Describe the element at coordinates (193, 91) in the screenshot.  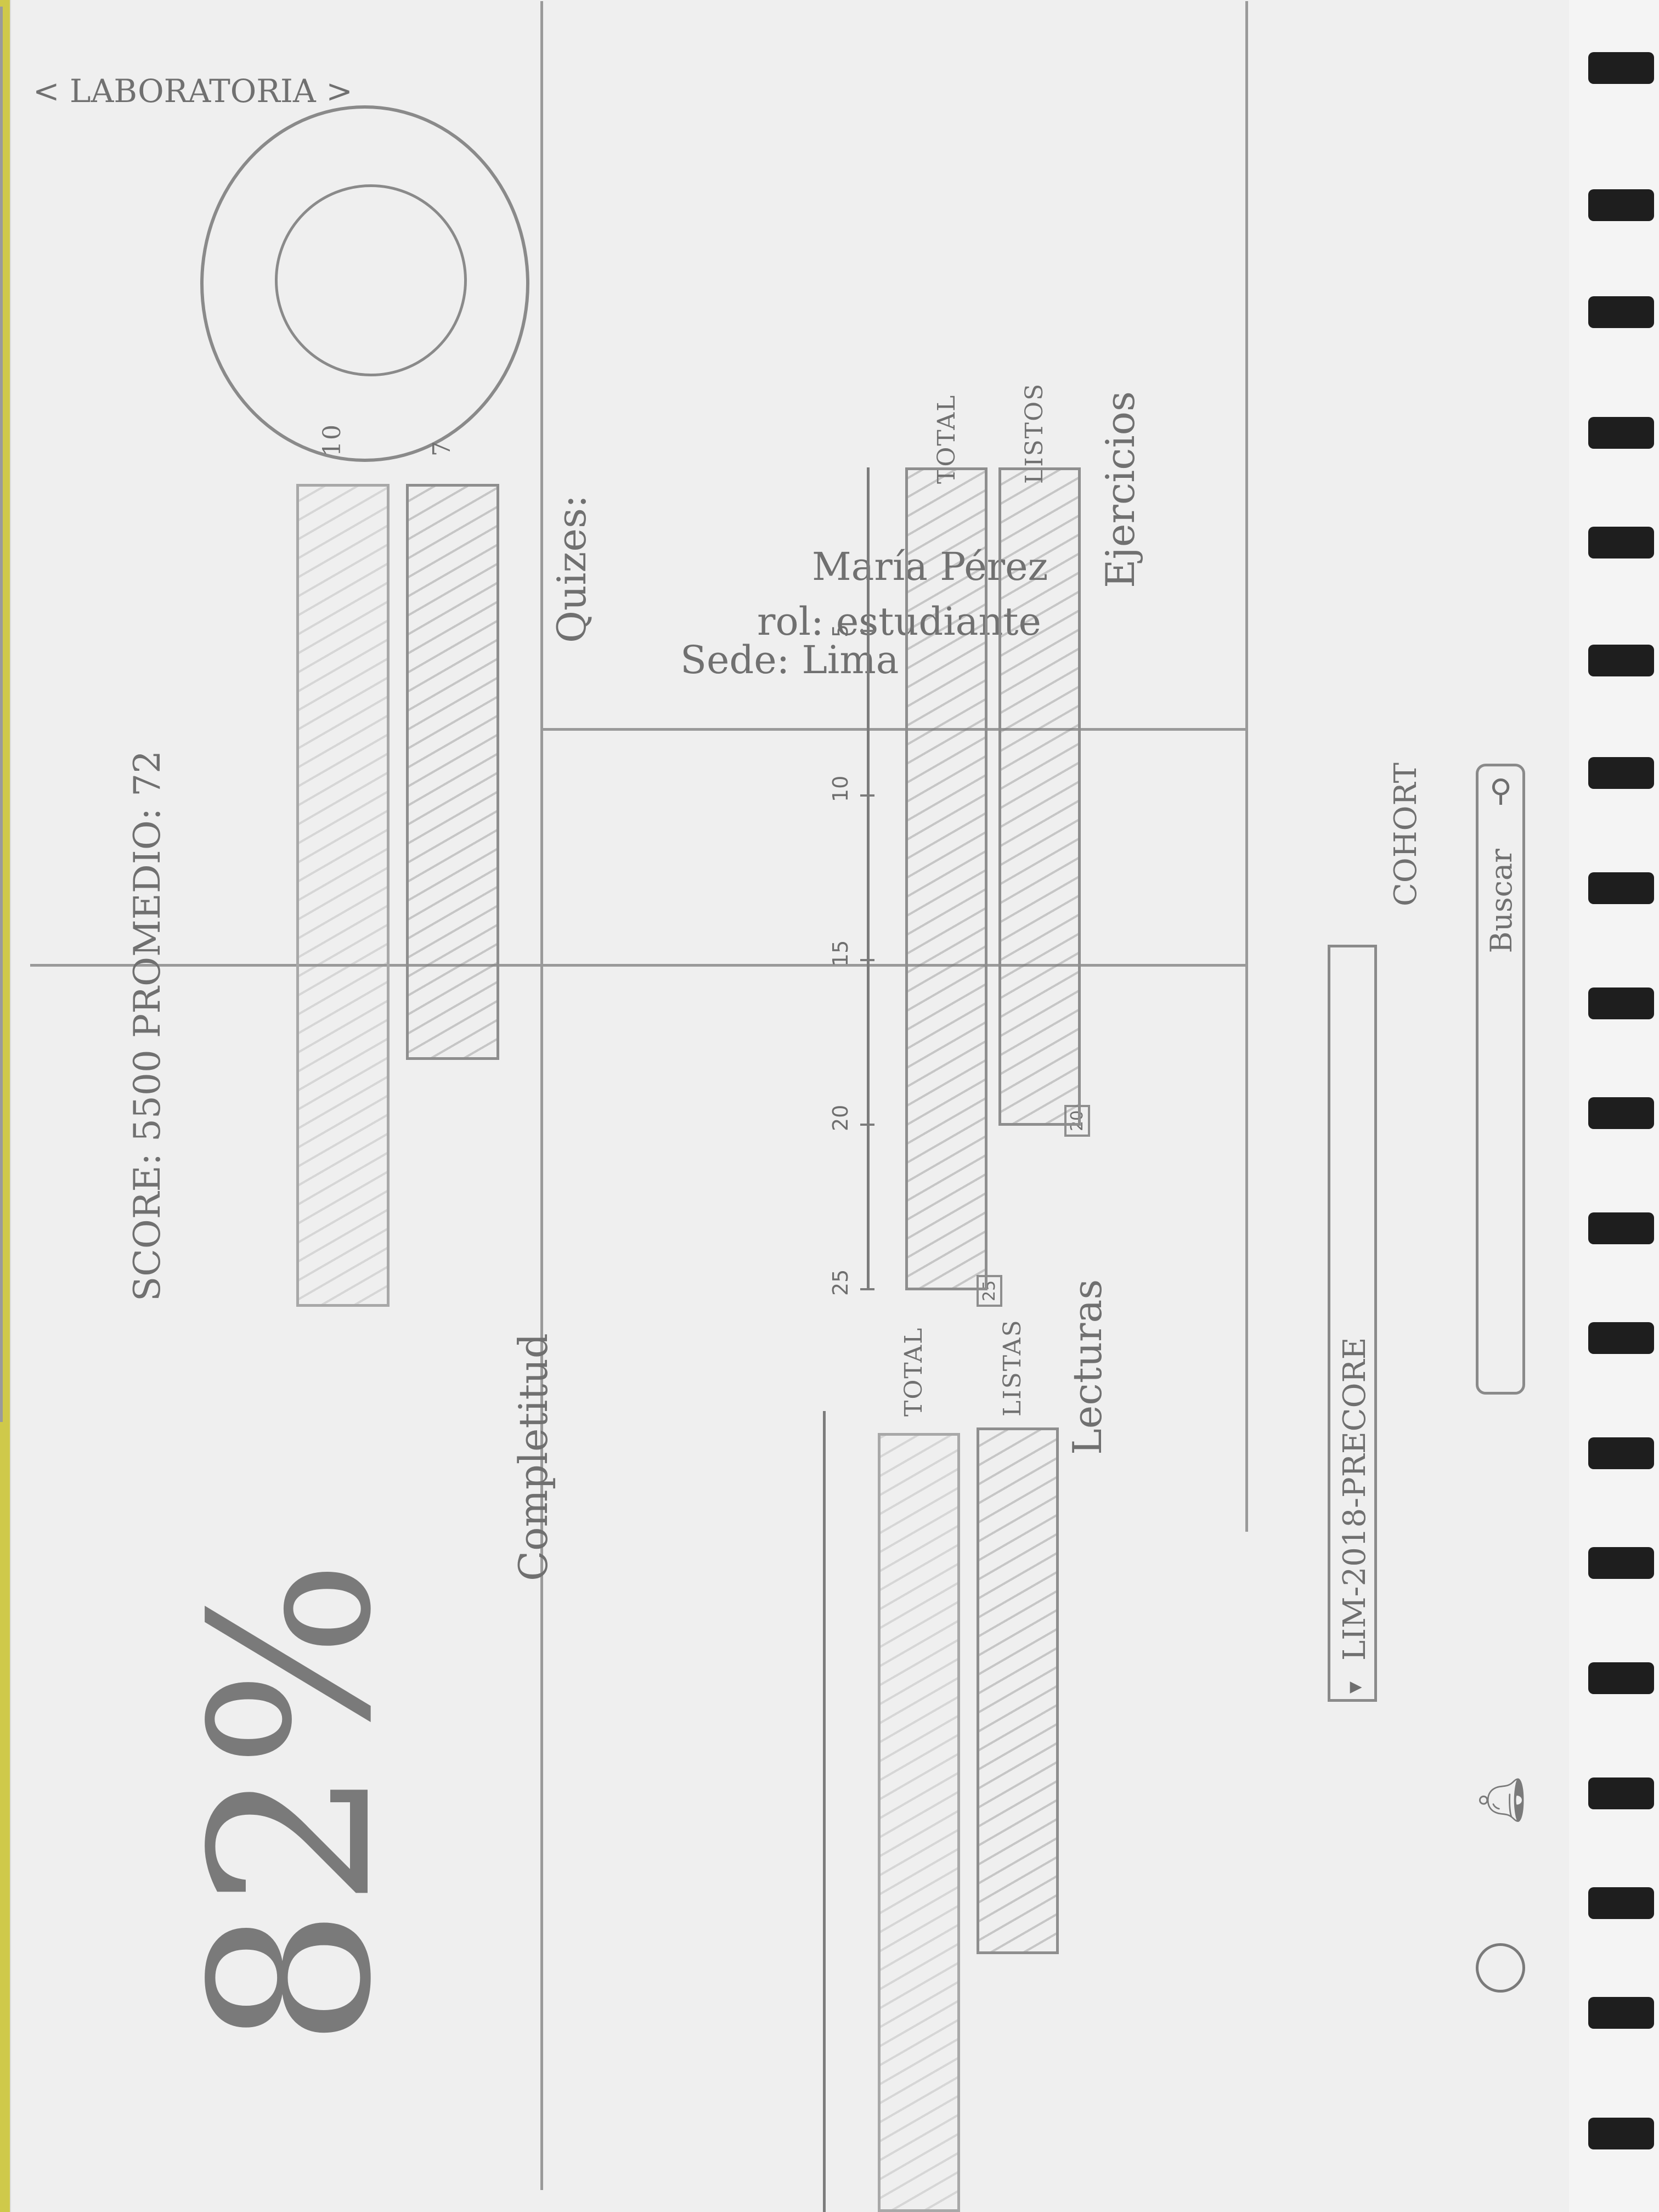
I see `back-link: < LABORATORIA >` at that location.